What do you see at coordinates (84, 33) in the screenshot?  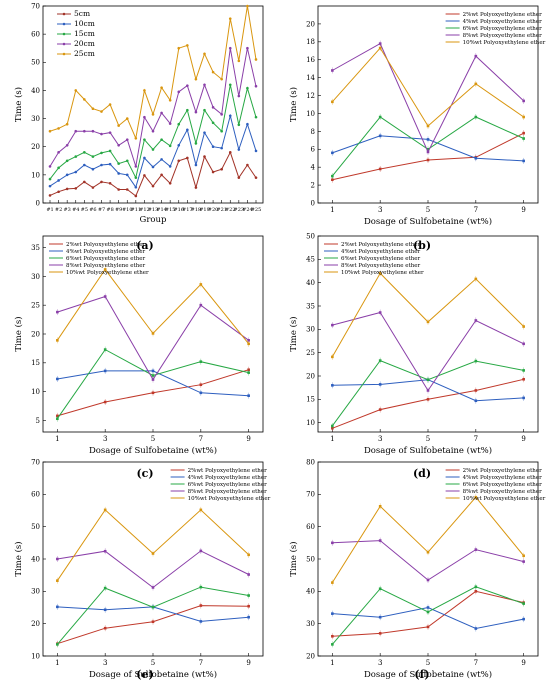 I see `legend-entry: 15cm` at bounding box center [84, 33].